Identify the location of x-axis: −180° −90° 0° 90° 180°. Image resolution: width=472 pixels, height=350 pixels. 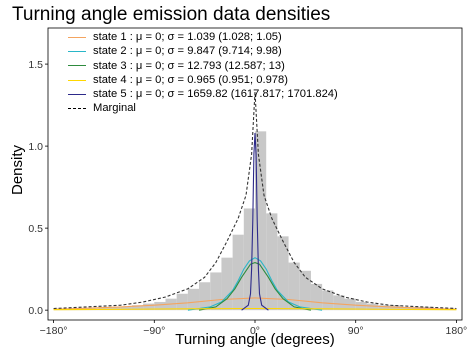
(254, 328).